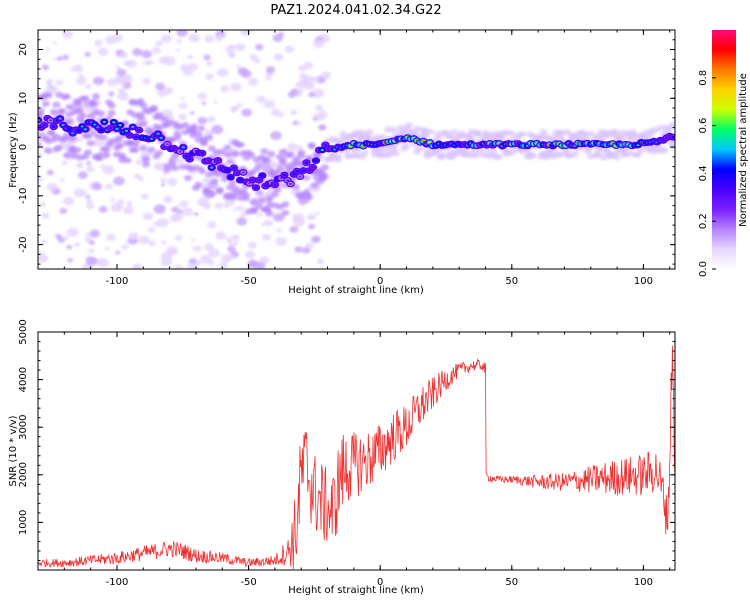 This screenshot has width=750, height=604. What do you see at coordinates (380, 281) in the screenshot?
I see `spectrogram-x-tick-label: 0` at bounding box center [380, 281].